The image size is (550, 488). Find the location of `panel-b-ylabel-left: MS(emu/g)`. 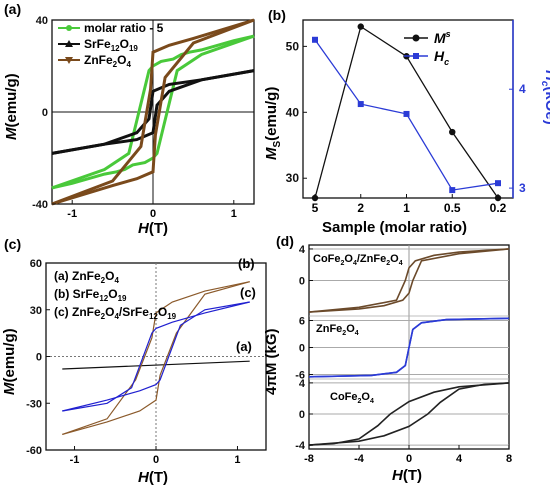

panel-b-ylabel-left: MS(emu/g) is located at coordinates (273, 123).